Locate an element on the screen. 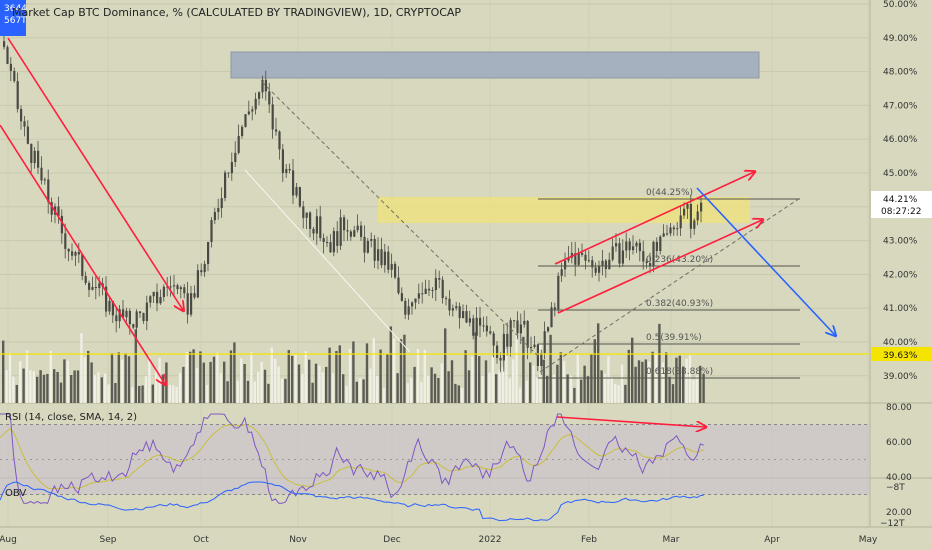 This screenshot has width=932, height=550. obv-label: OBV is located at coordinates (15, 493).